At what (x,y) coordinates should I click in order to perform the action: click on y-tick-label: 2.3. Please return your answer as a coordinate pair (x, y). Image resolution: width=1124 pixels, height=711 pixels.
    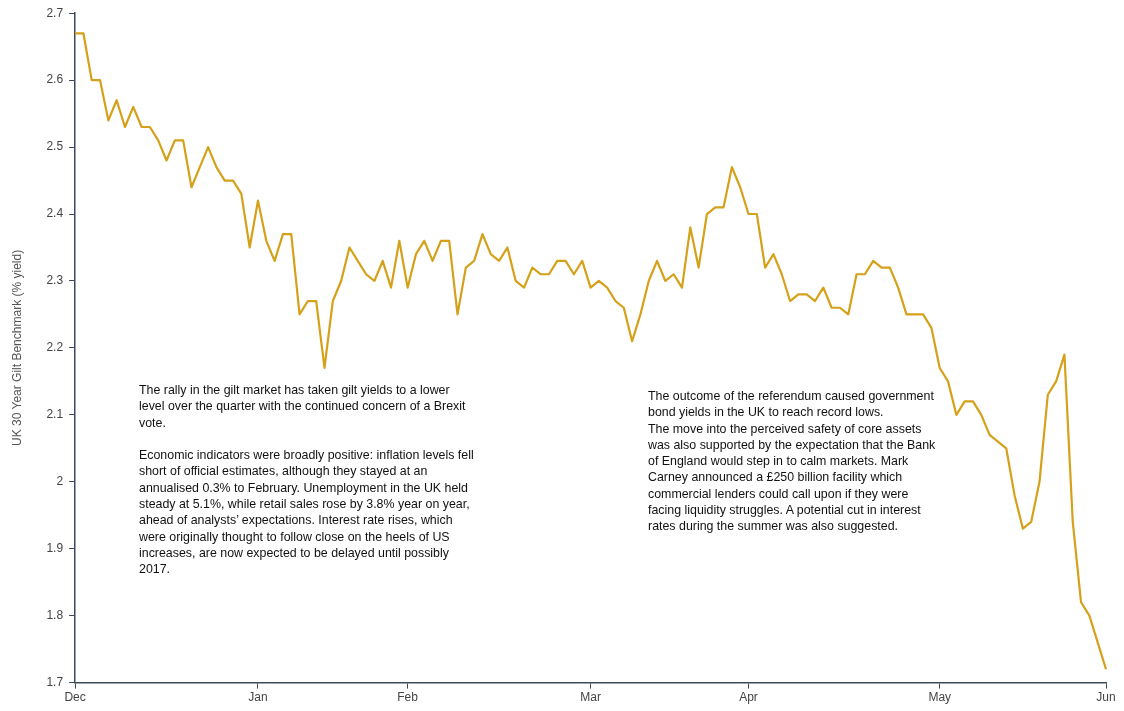
    Looking at the image, I should click on (55, 280).